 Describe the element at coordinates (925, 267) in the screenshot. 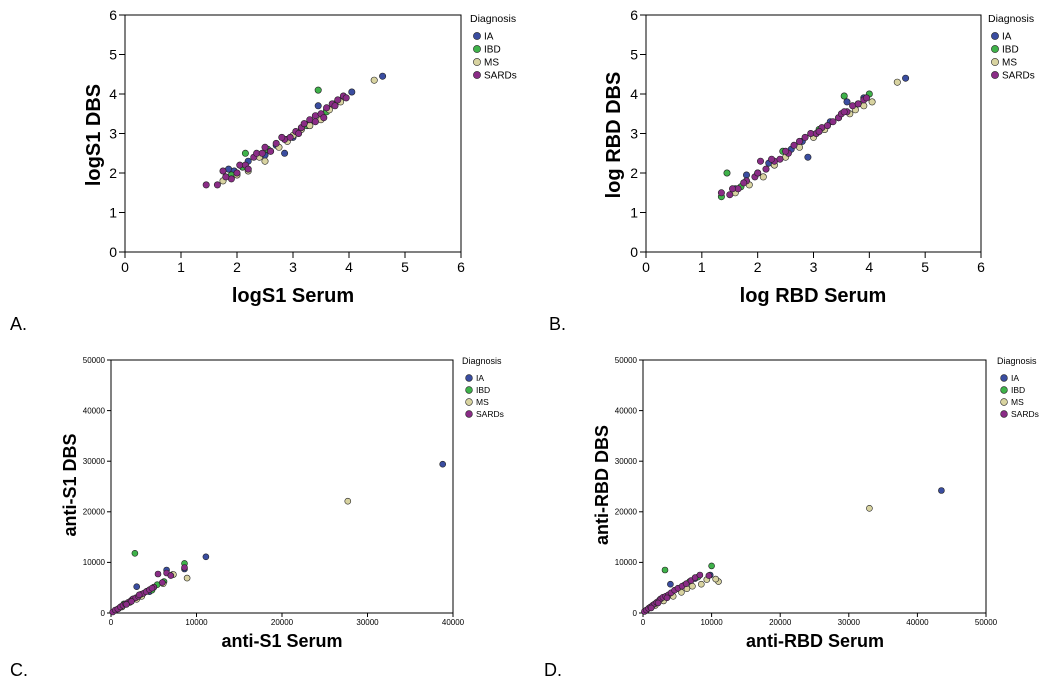

I see `x-tick-label: 5` at that location.